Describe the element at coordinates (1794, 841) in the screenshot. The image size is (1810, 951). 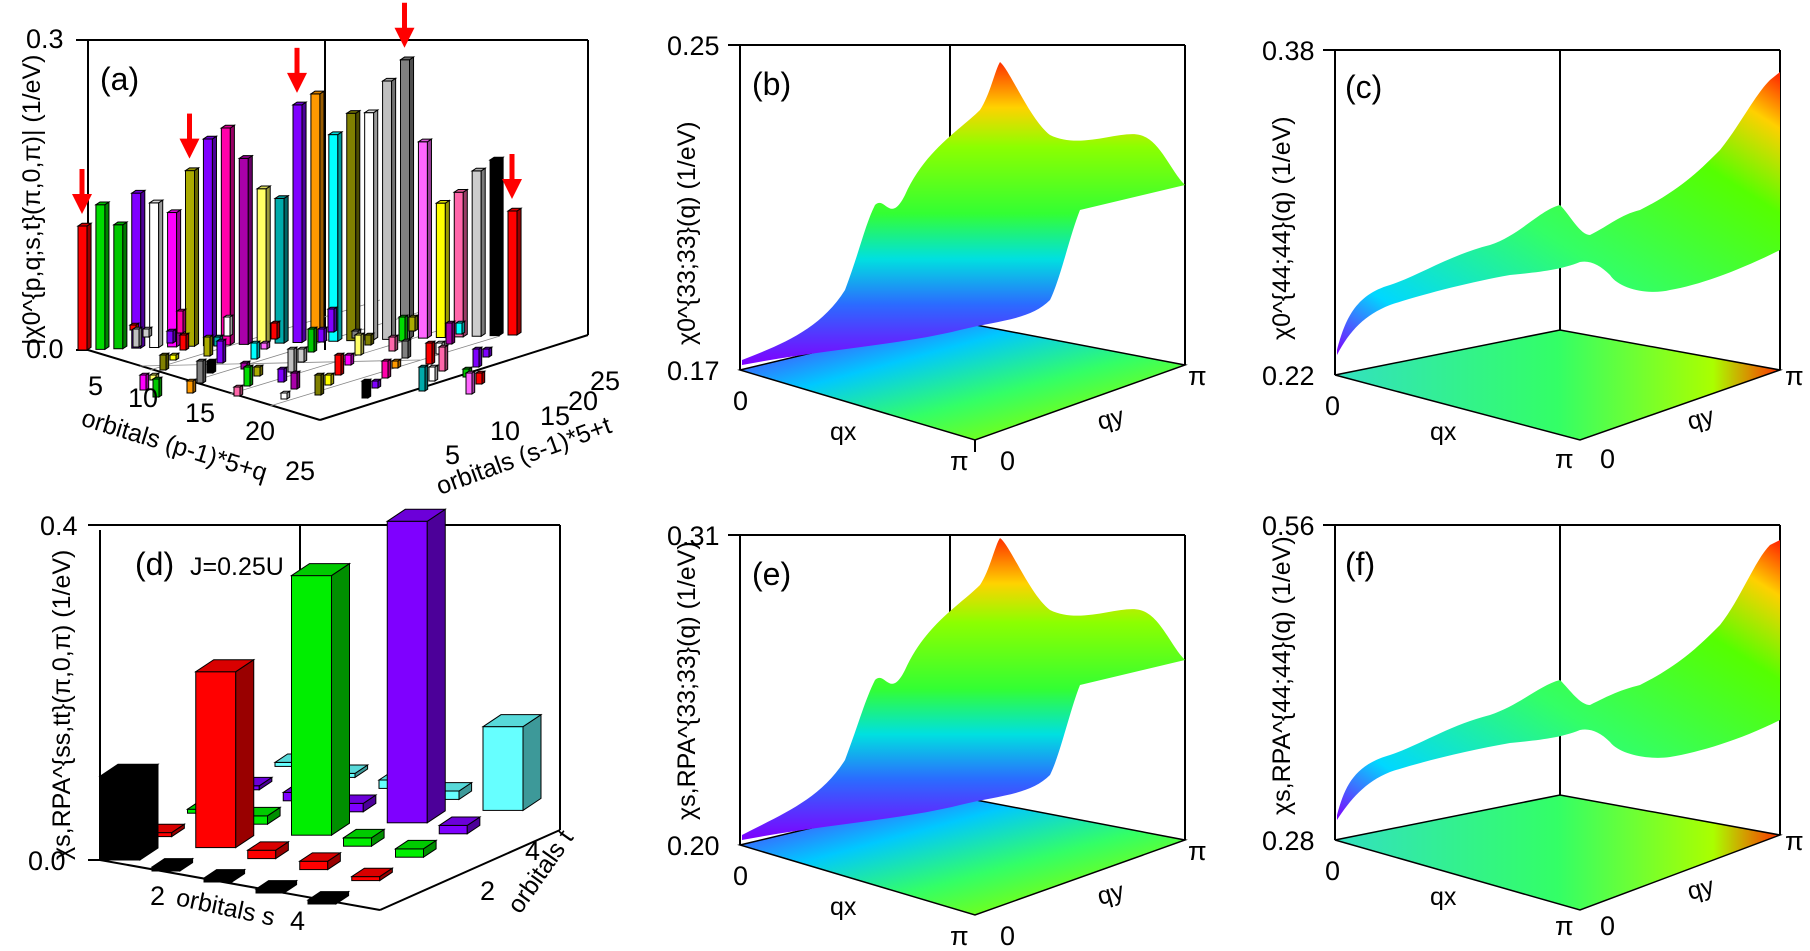
I see `panel-f-ytick-end: π` at that location.